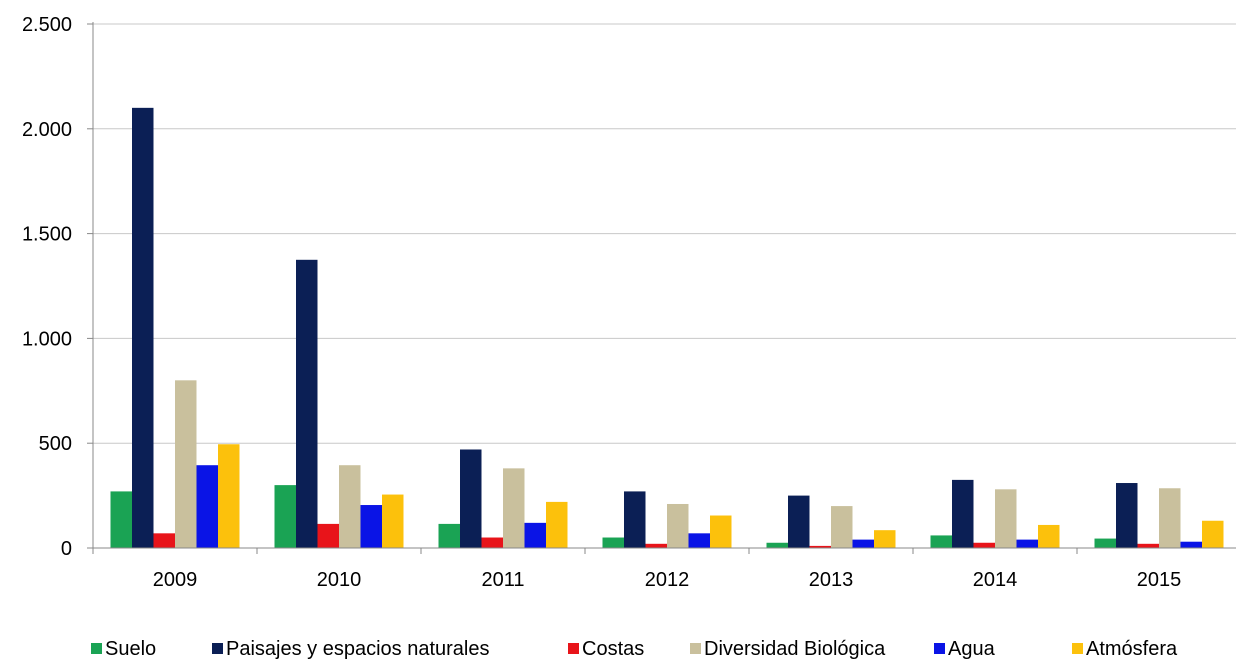 Image resolution: width=1236 pixels, height=668 pixels. I want to click on legend-label-3: Diversidad Biológica, so click(795, 649).